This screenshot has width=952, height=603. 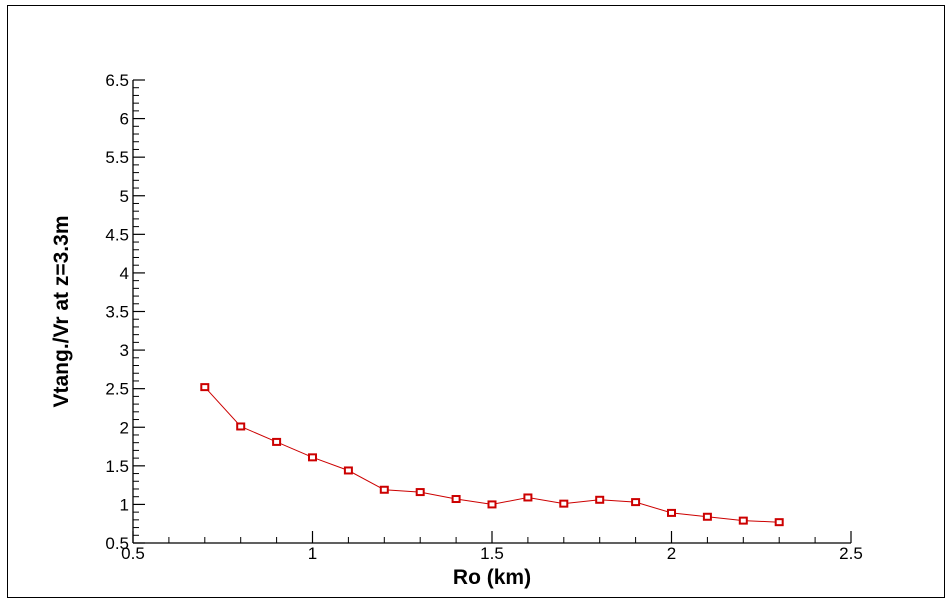 I want to click on x-tick-label: 1, so click(x=312, y=553).